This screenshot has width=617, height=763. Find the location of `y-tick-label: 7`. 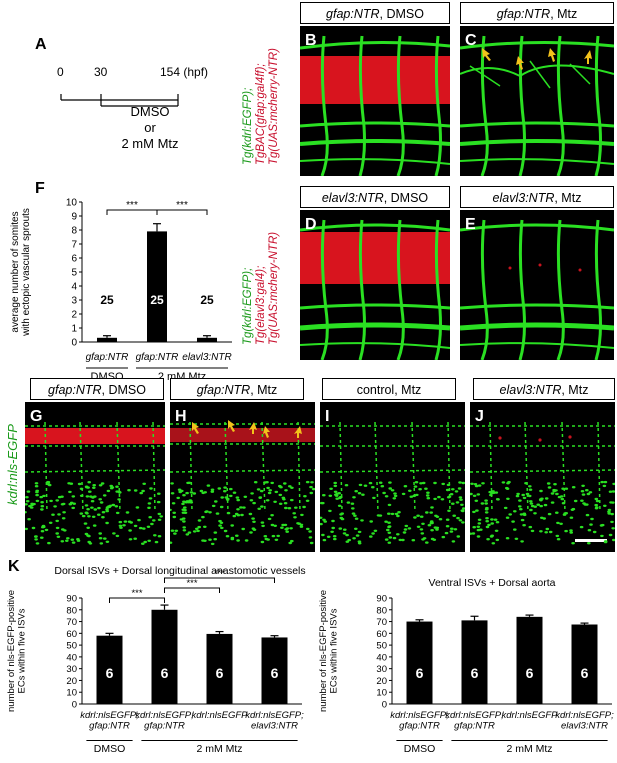

y-tick-label: 7 is located at coordinates (74, 245).